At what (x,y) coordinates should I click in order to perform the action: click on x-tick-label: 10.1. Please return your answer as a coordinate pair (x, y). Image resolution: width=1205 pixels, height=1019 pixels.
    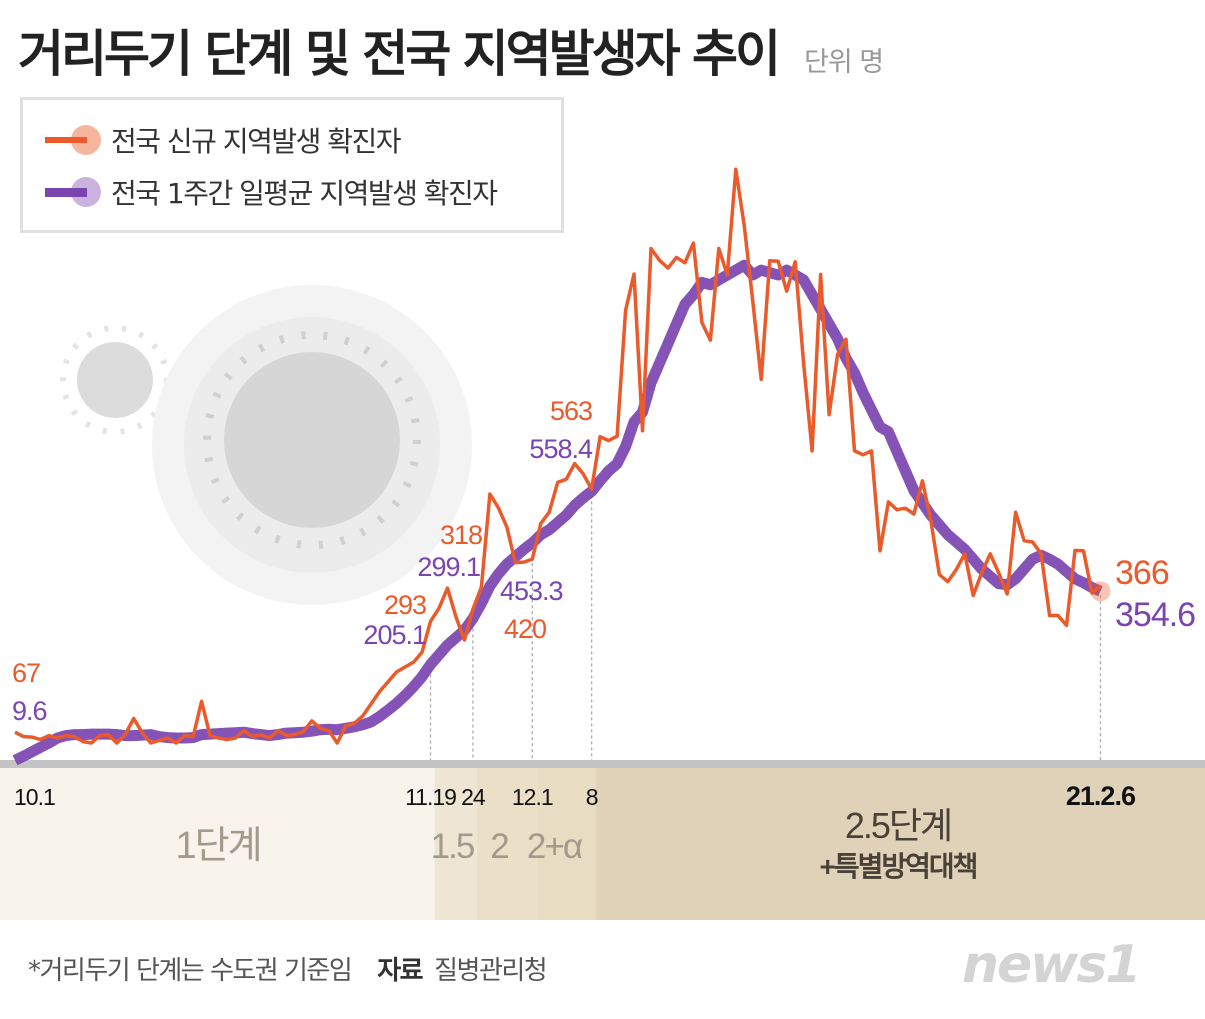
    Looking at the image, I should click on (34, 797).